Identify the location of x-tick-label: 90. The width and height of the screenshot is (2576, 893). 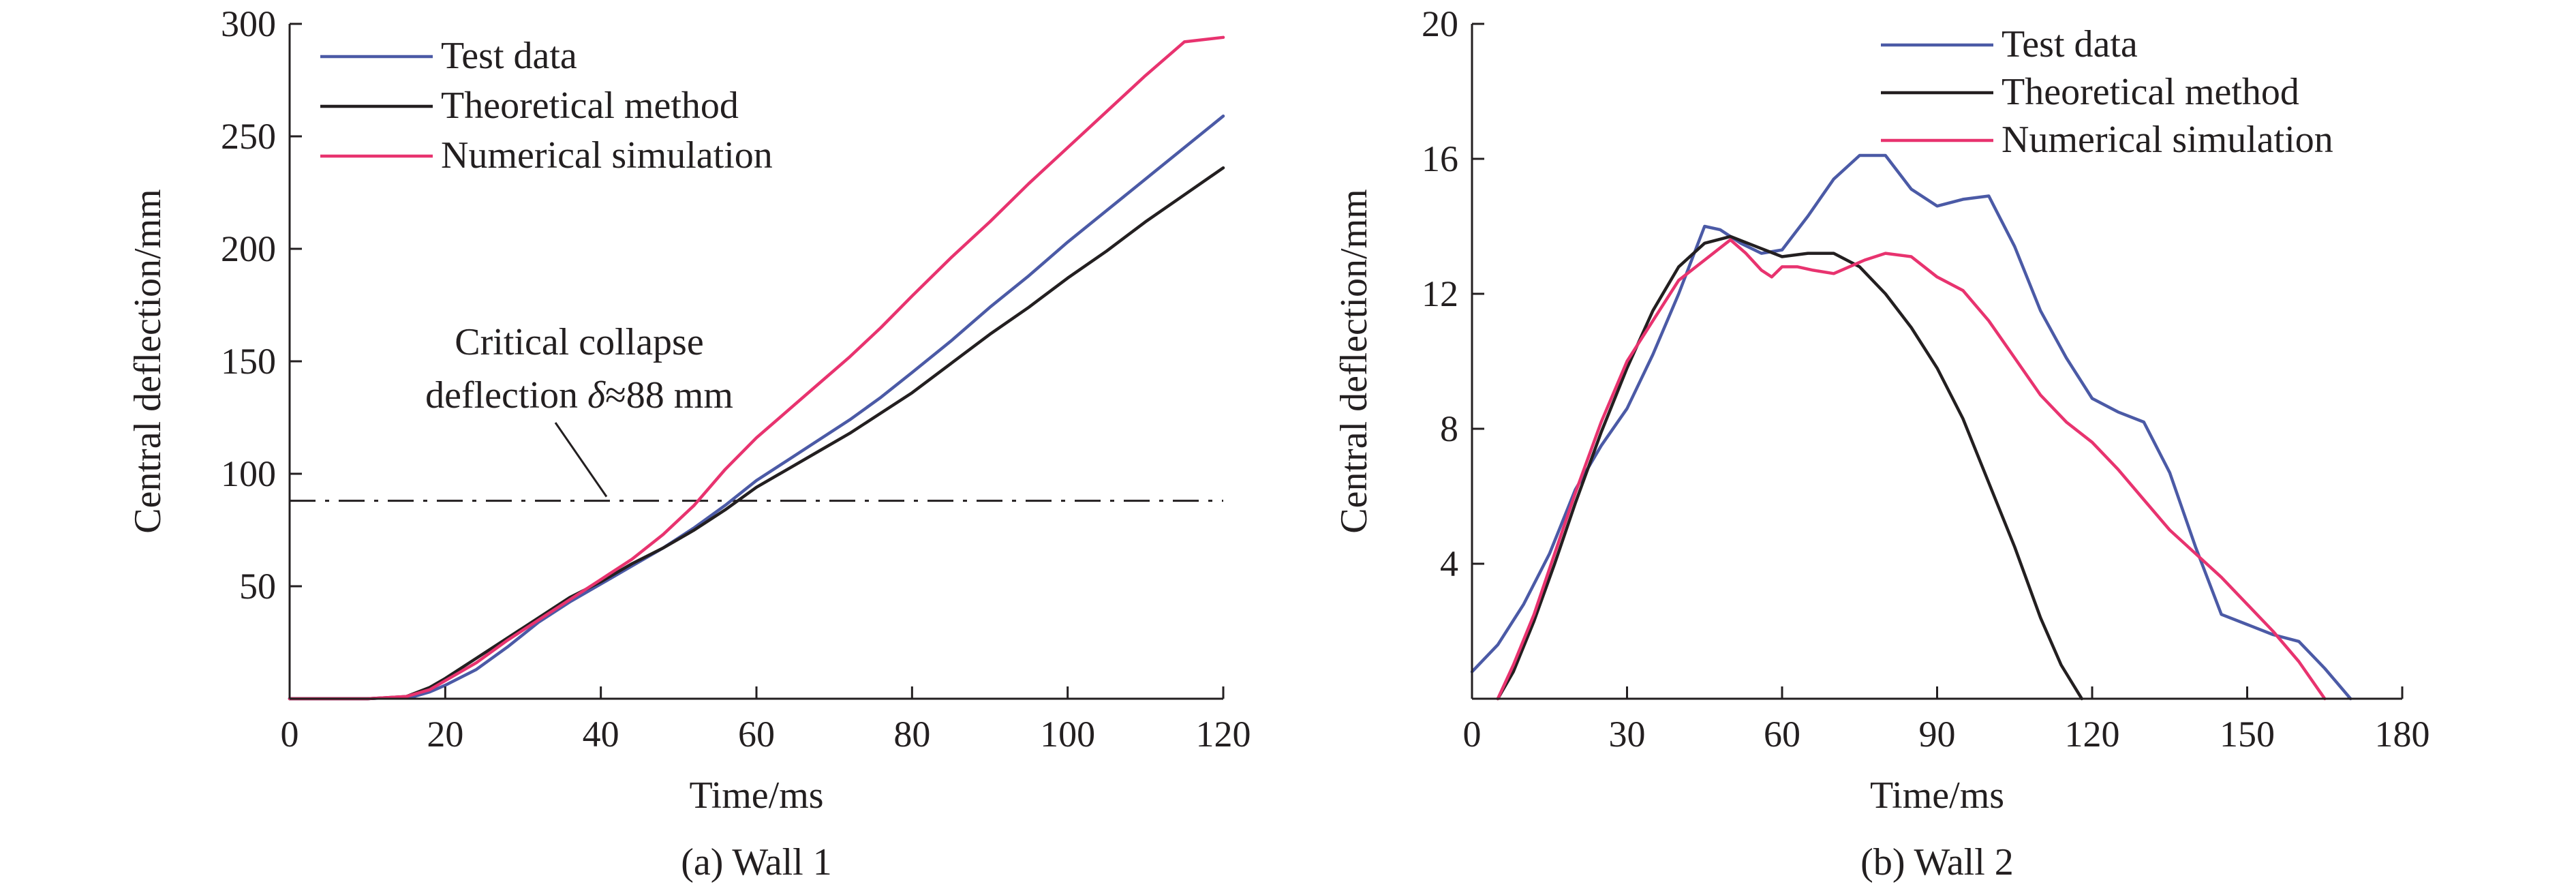
(1937, 735).